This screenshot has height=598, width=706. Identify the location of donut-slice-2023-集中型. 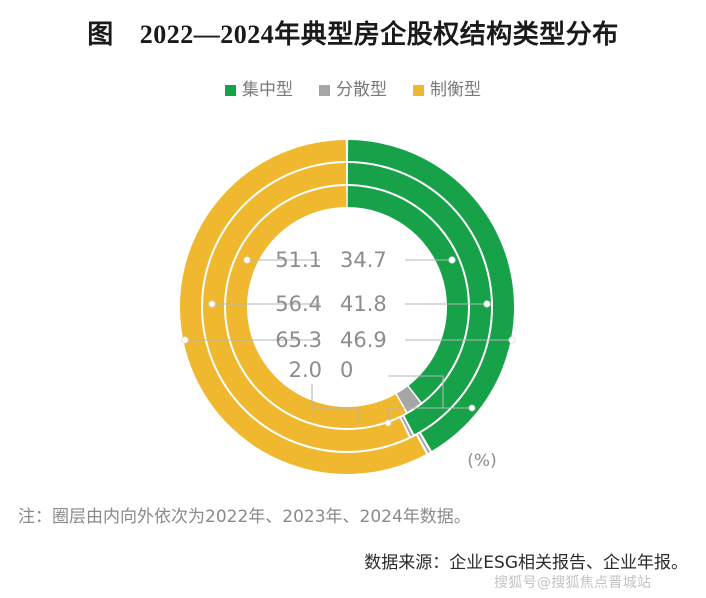
(419, 299).